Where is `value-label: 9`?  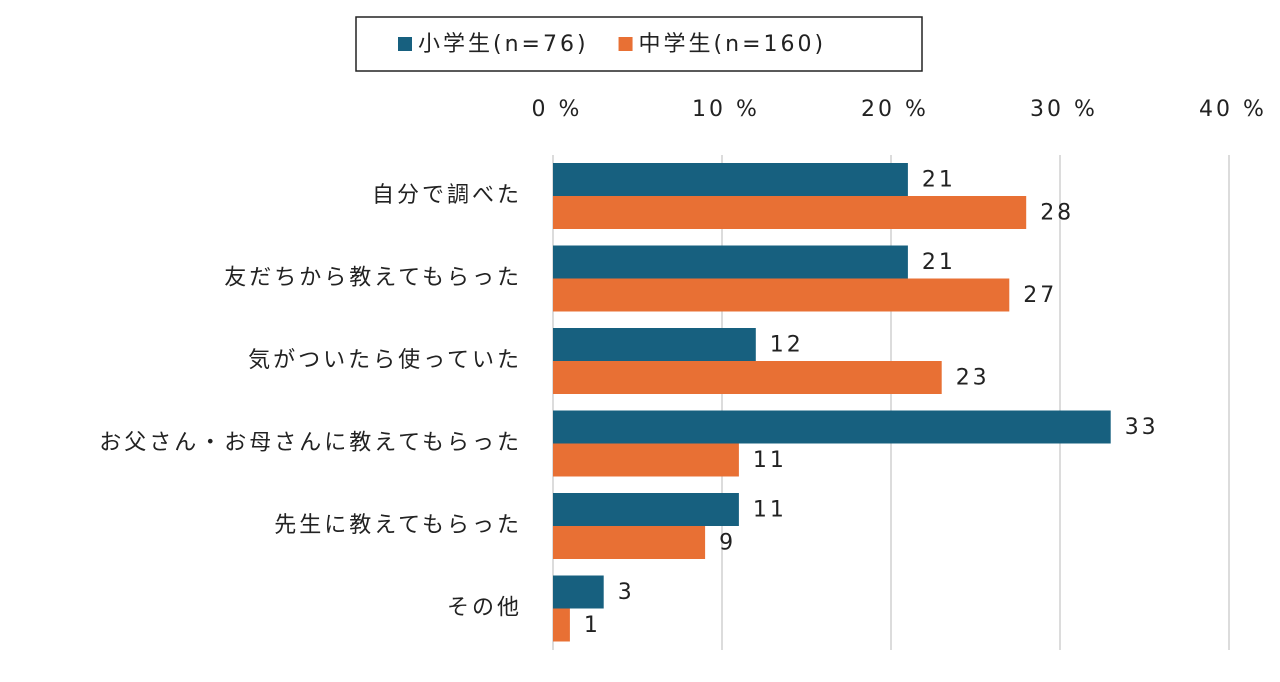 value-label: 9 is located at coordinates (727, 543).